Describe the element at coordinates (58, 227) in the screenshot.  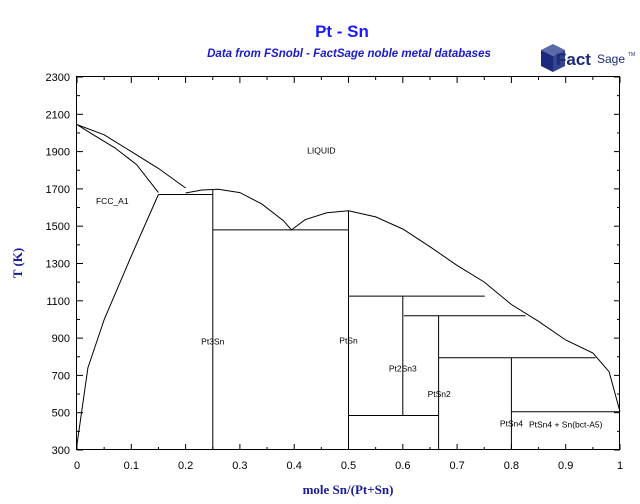
I see `y-tick-label: 1500` at that location.